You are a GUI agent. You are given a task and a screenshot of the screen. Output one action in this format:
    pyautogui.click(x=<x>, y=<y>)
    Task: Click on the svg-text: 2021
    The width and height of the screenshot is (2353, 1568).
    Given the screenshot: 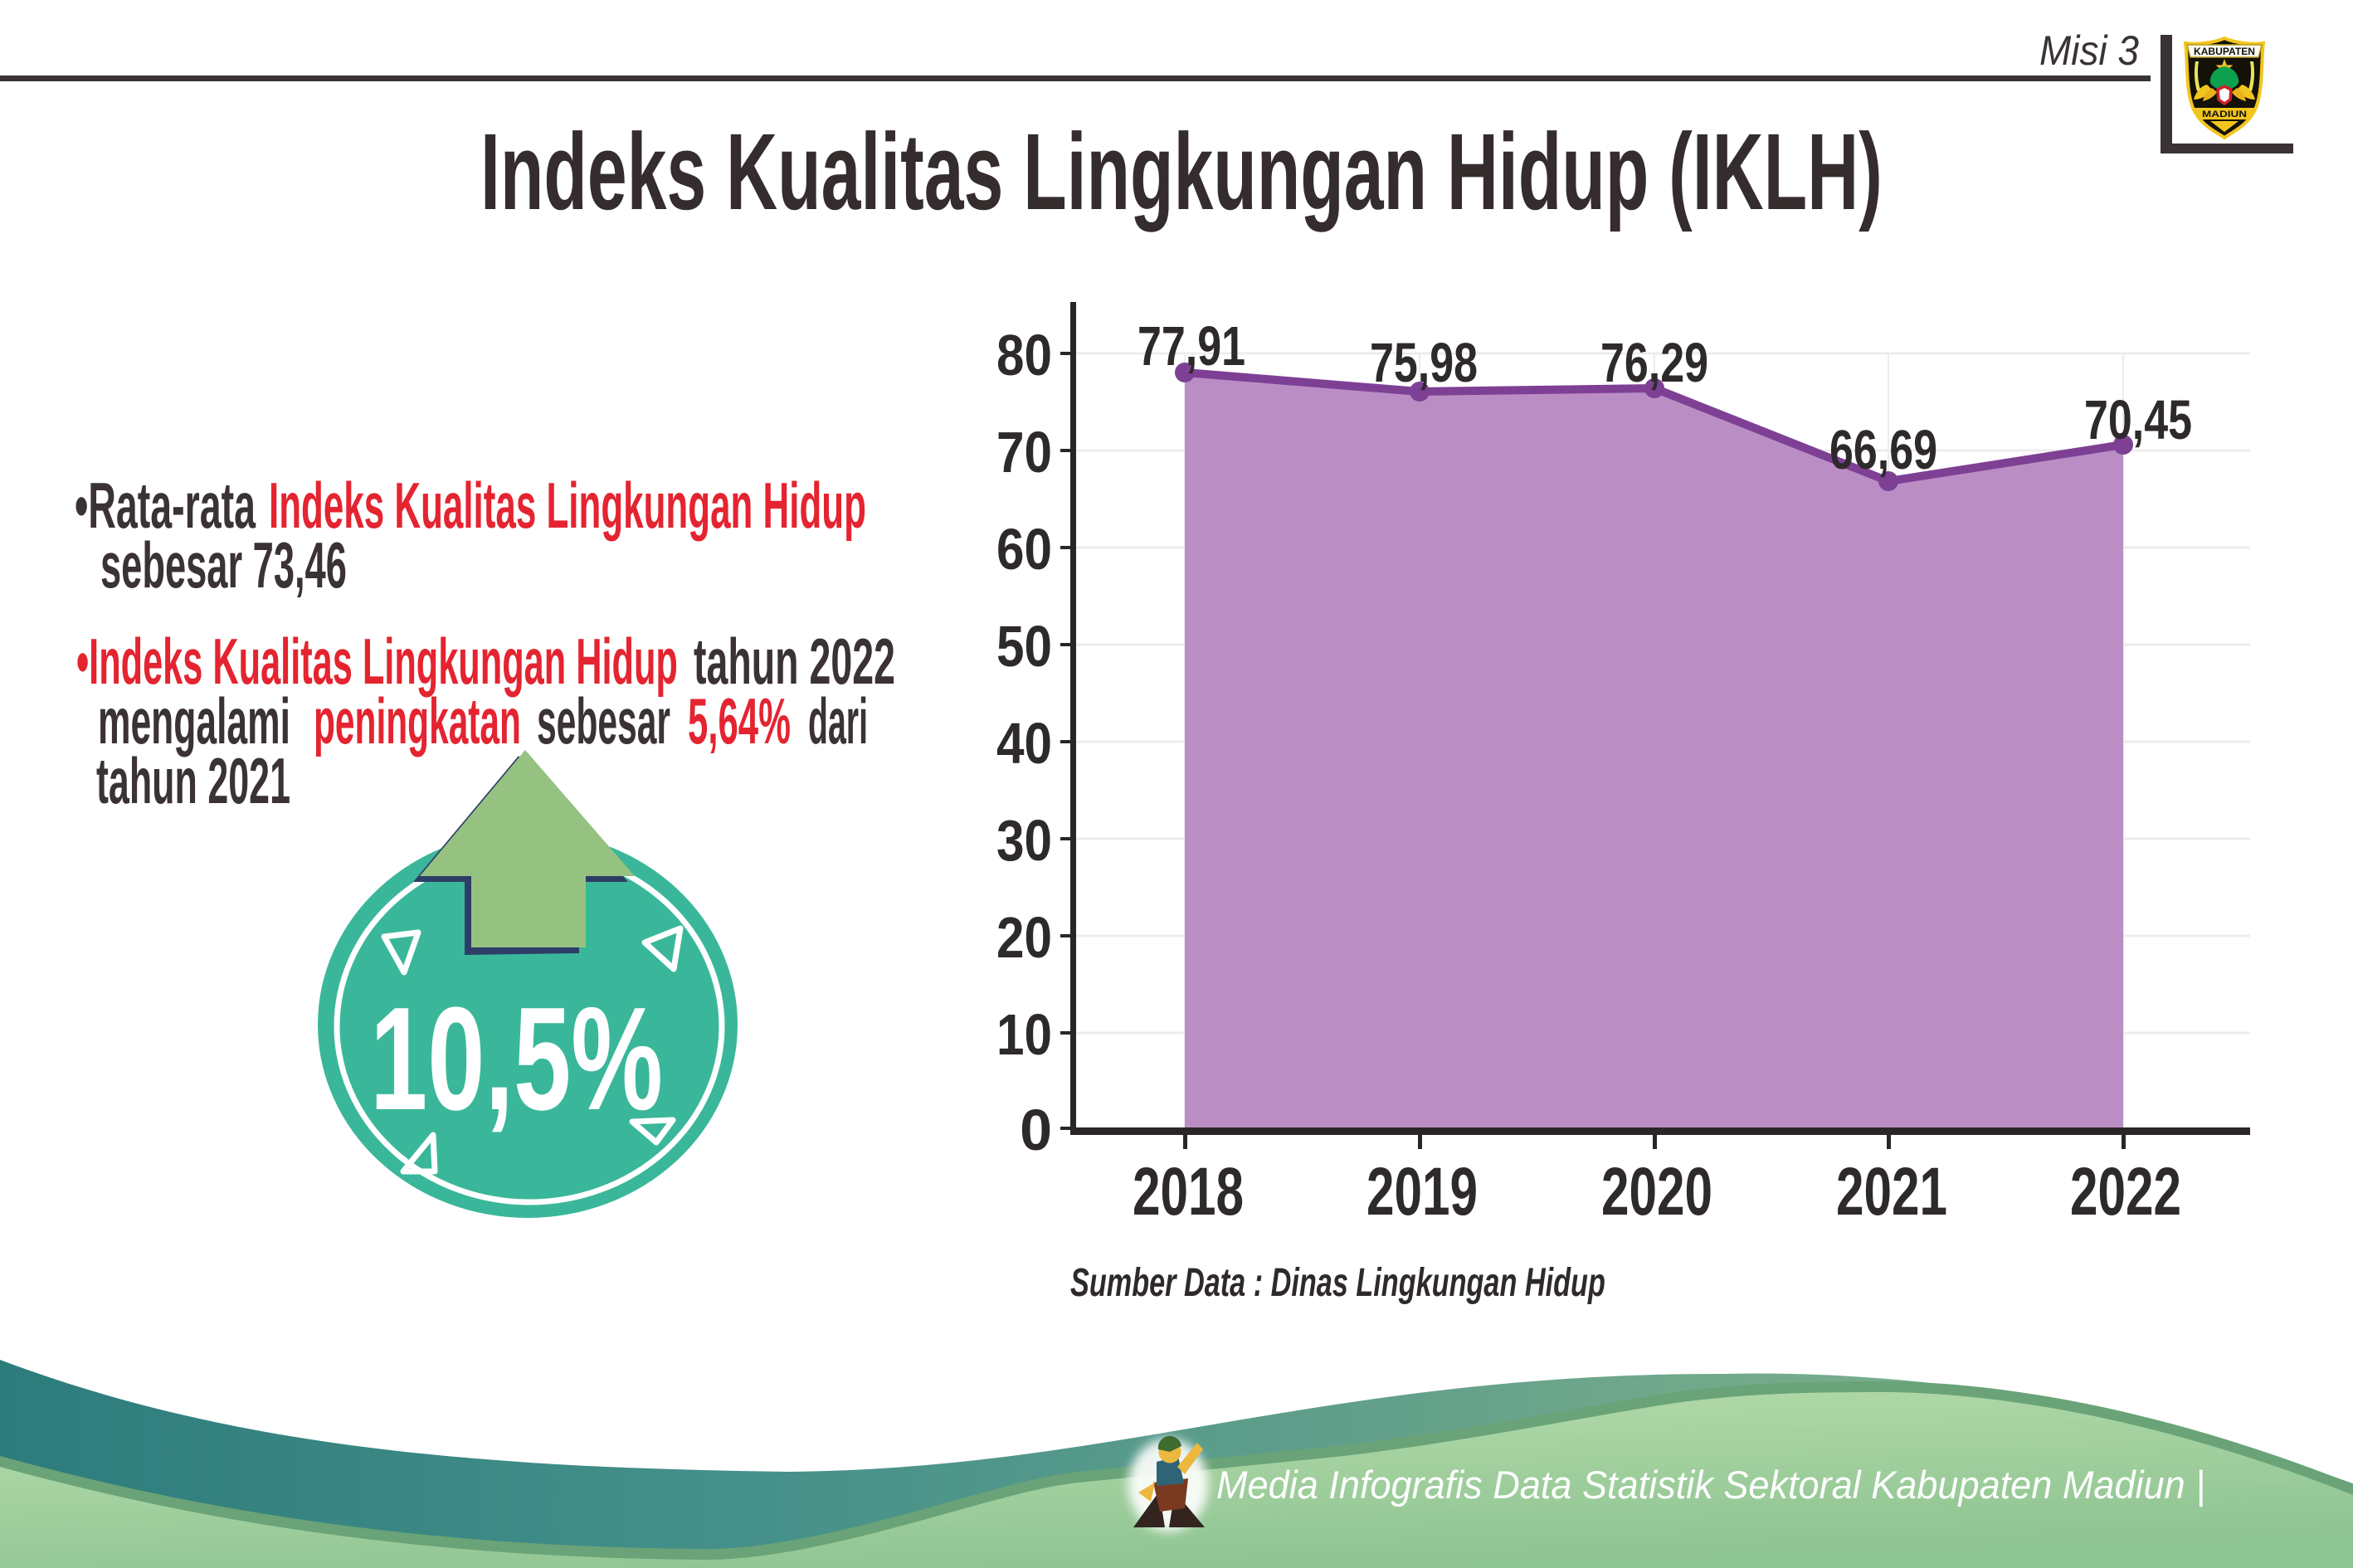 What is the action you would take?
    pyautogui.click(x=1891, y=1192)
    